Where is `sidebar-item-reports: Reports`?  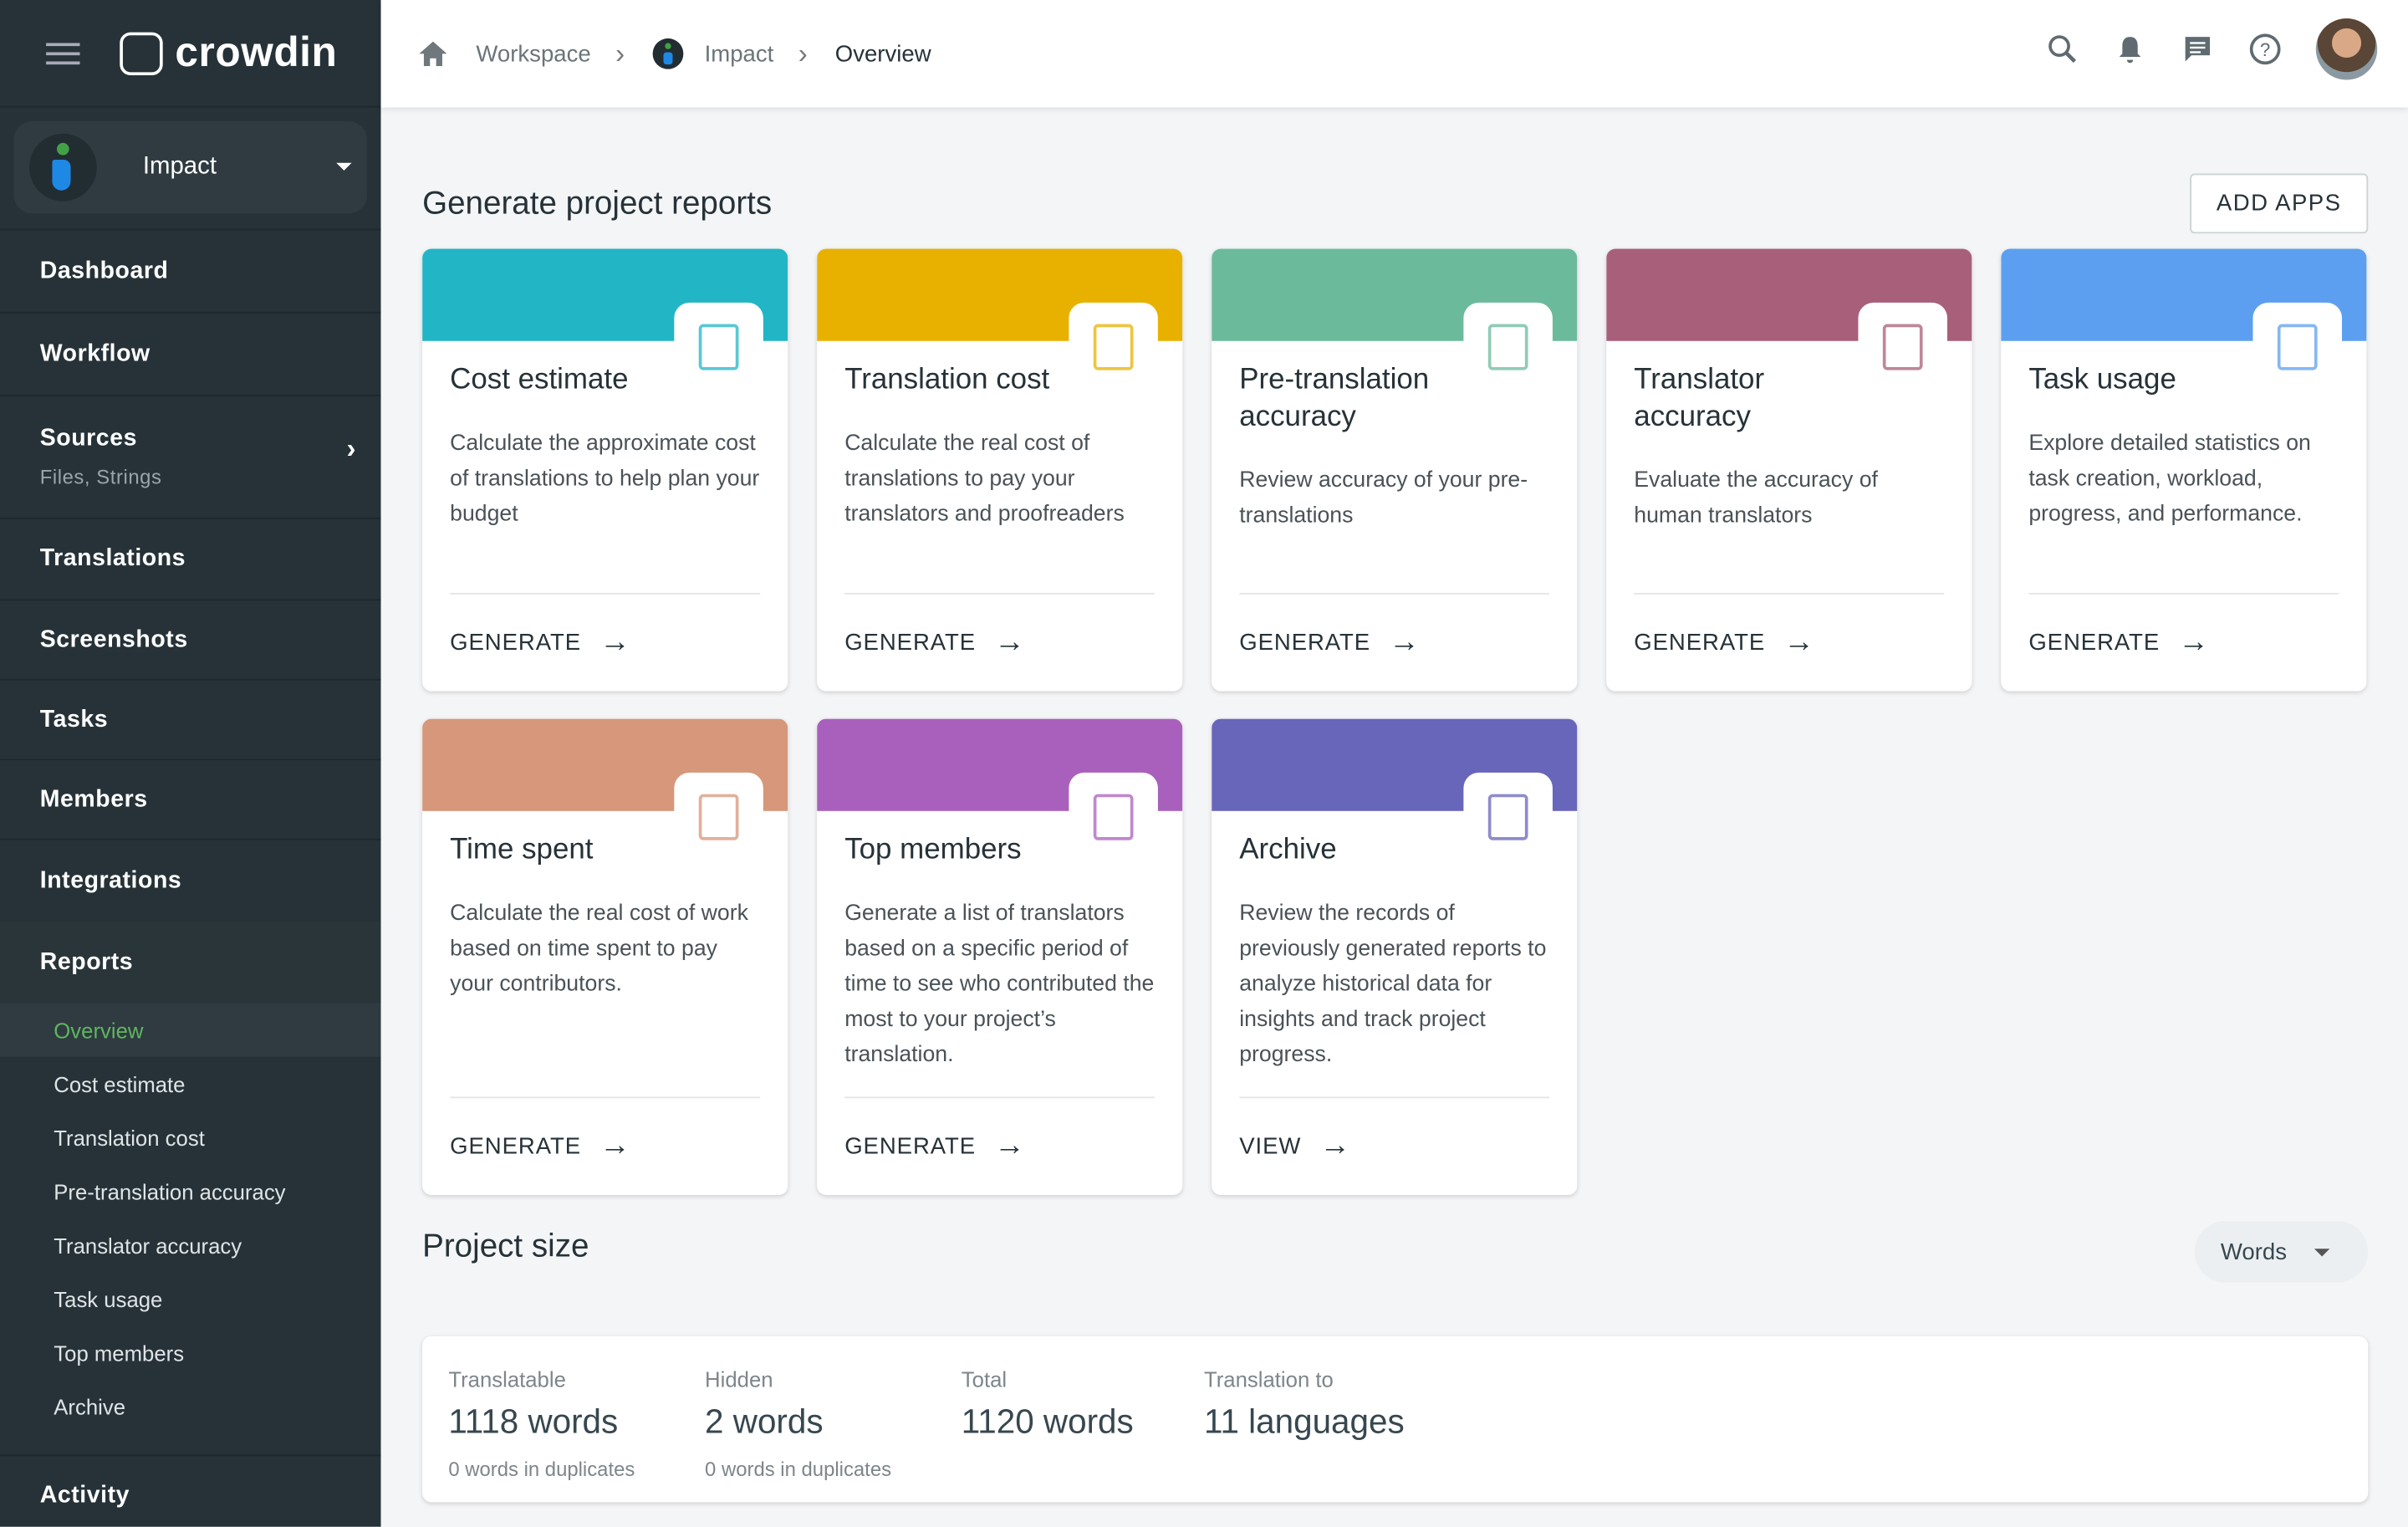
sidebar-item-reports: Reports is located at coordinates (190, 963).